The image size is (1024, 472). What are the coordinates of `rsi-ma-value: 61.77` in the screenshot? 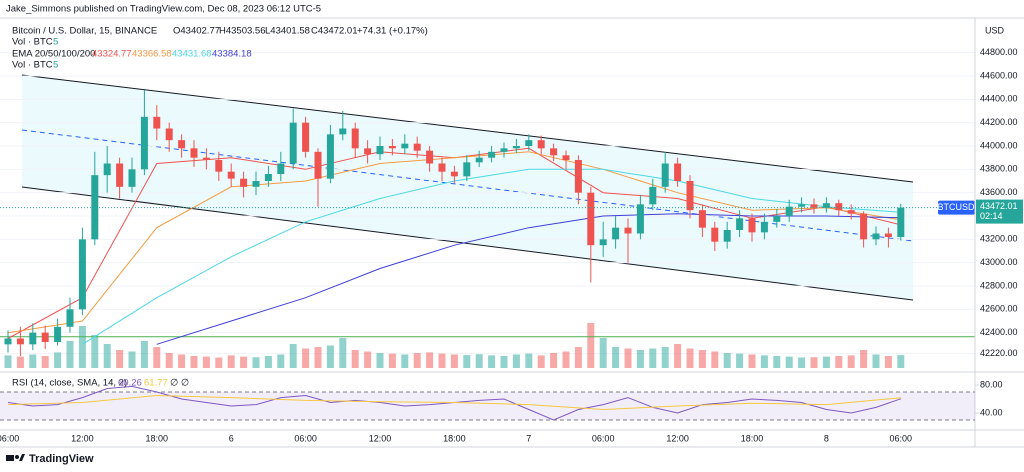 It's located at (156, 383).